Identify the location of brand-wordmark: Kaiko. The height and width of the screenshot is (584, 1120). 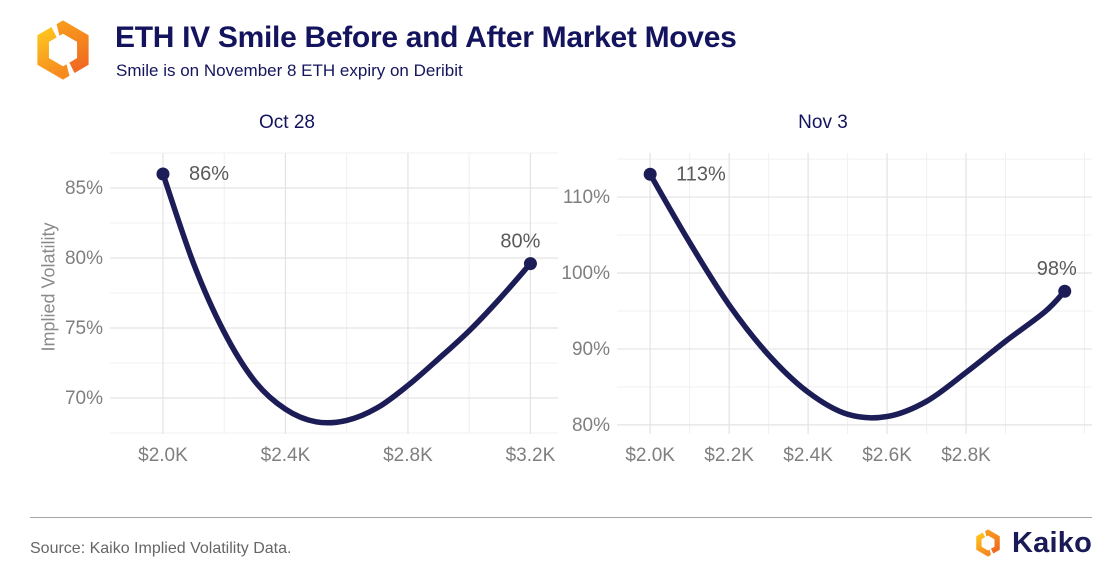
(1052, 542).